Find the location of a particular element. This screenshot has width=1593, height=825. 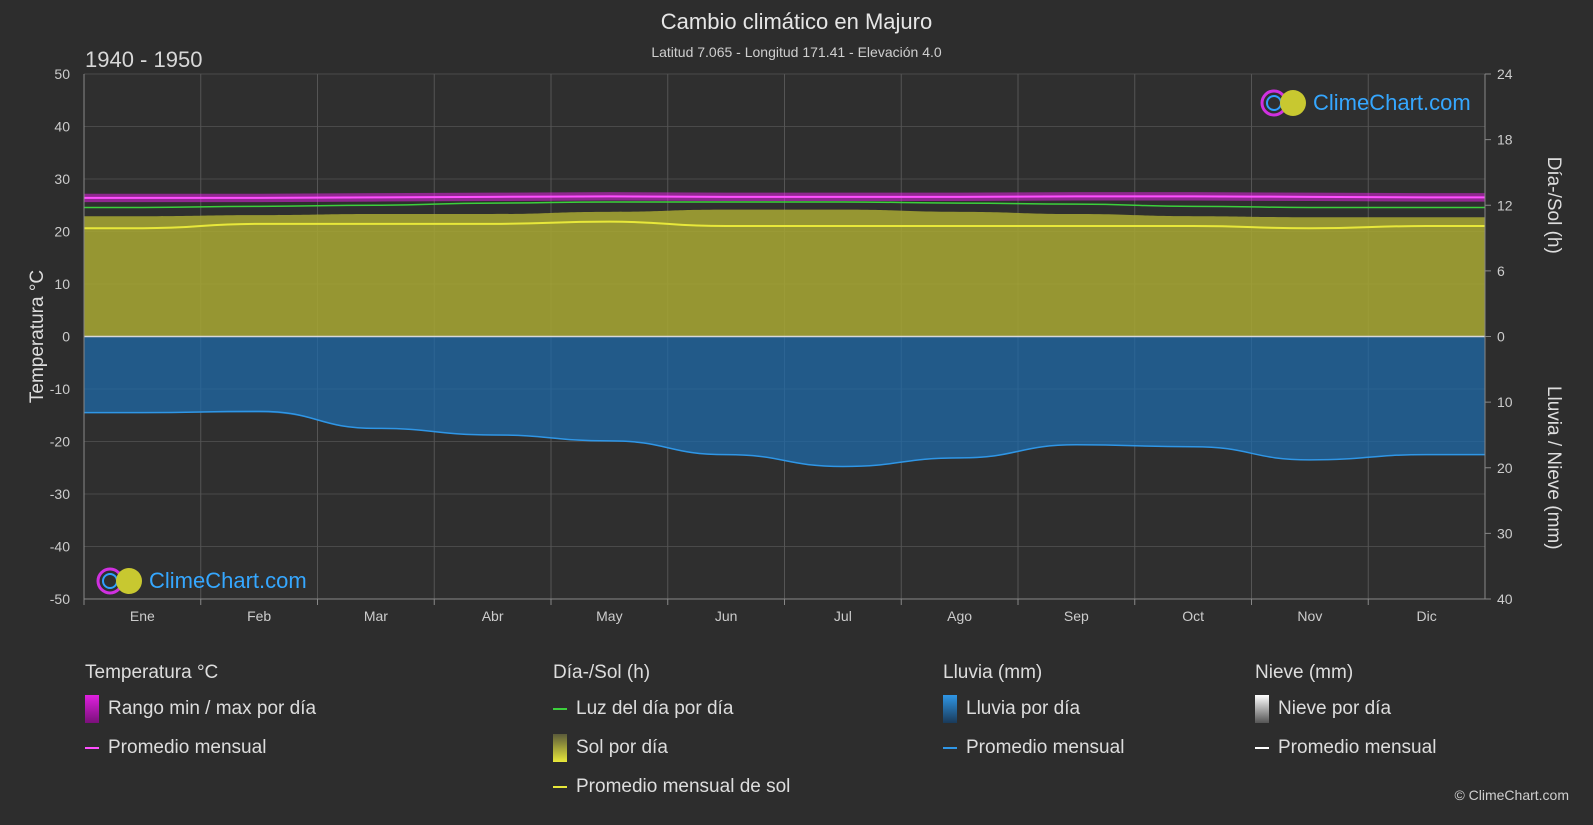

month-tick-label: Nov is located at coordinates (1309, 616).